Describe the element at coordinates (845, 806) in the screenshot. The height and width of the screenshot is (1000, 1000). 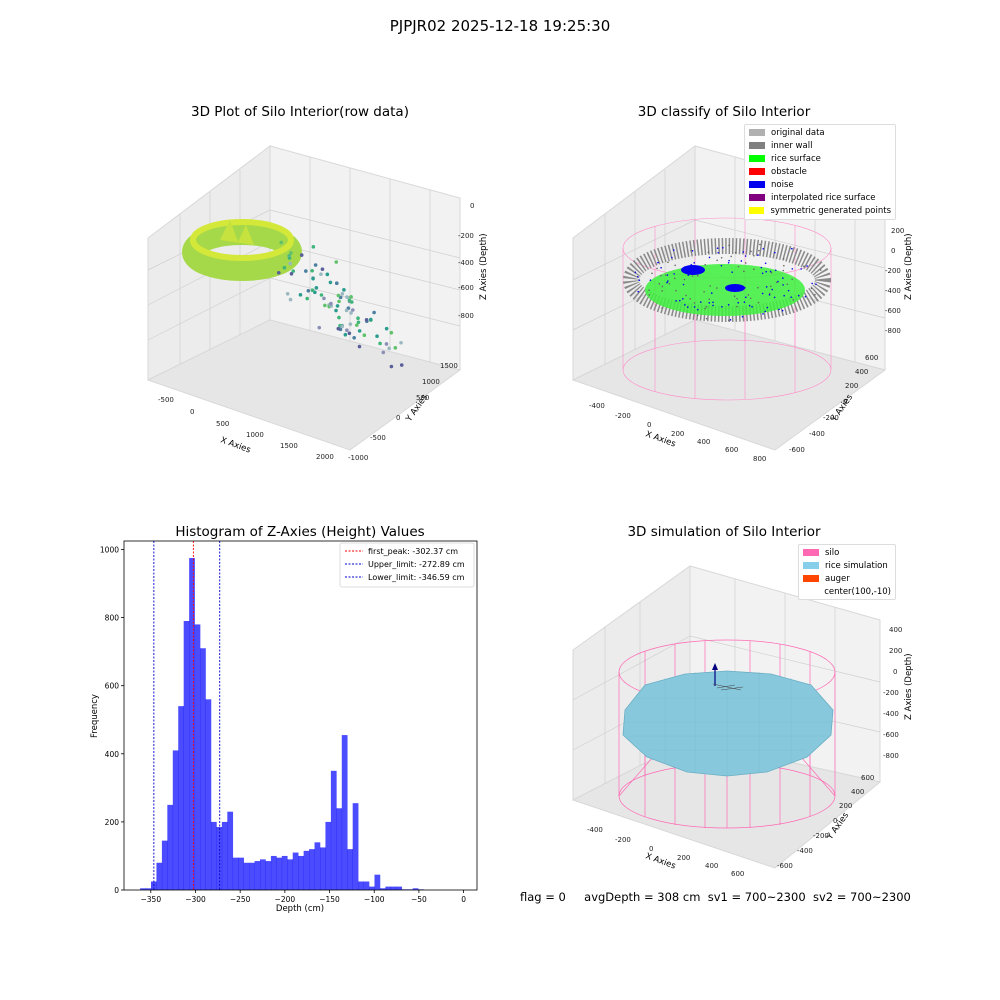
I see `y-tick: 200` at that location.